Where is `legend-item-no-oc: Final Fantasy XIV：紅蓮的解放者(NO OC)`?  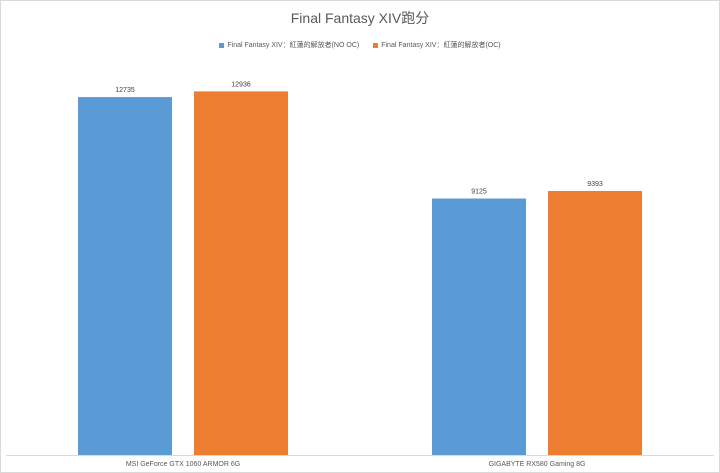 legend-item-no-oc: Final Fantasy XIV：紅蓮的解放者(NO OC) is located at coordinates (289, 45).